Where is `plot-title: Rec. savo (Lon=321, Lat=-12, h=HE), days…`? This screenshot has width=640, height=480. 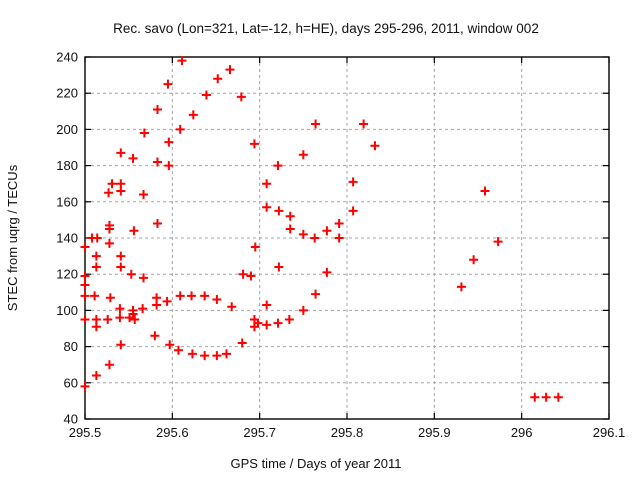
plot-title: Rec. savo (Lon=321, Lat=-12, h=HE), days… is located at coordinates (326, 28).